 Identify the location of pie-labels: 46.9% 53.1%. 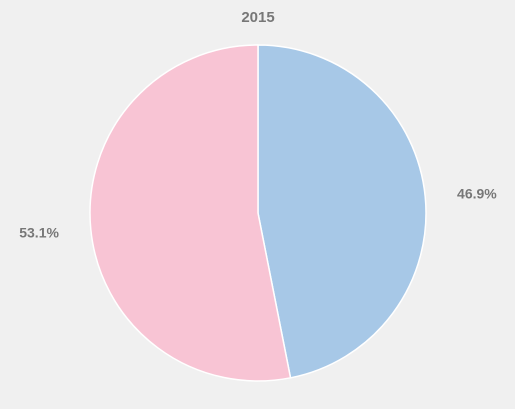
(258, 213).